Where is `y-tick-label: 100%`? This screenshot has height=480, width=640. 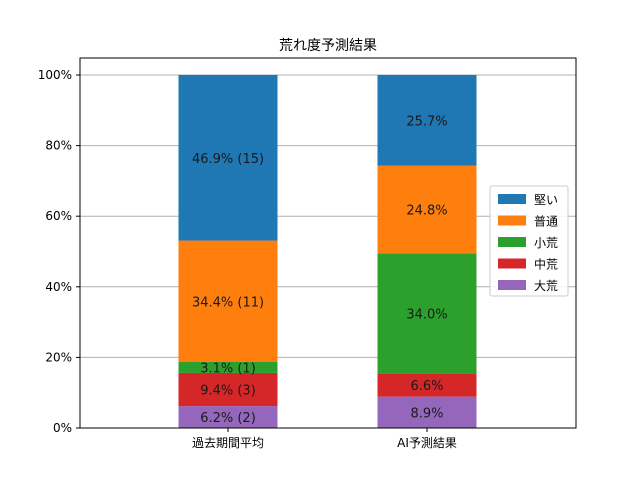 y-tick-label: 100% is located at coordinates (55, 75).